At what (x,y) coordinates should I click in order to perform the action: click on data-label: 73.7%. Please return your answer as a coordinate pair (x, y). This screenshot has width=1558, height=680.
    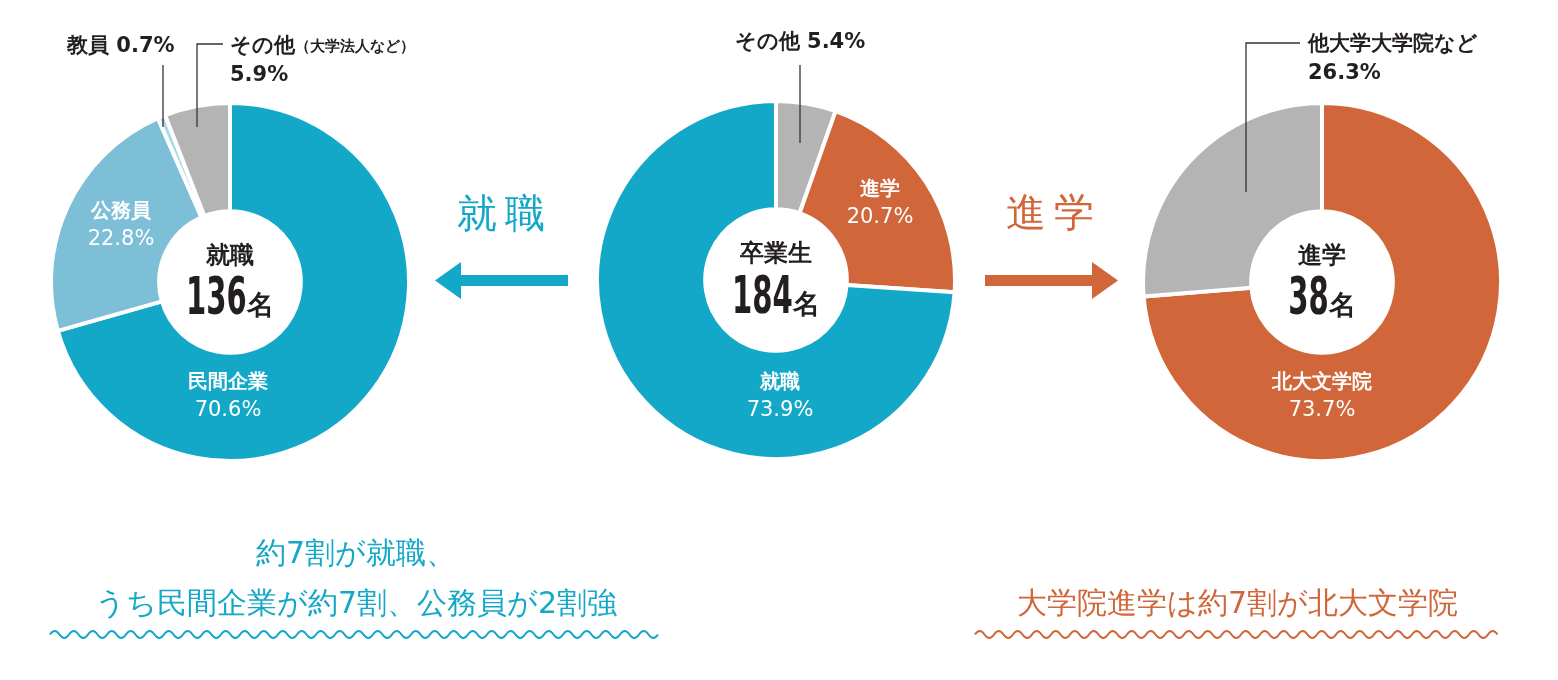
    Looking at the image, I should click on (1322, 409).